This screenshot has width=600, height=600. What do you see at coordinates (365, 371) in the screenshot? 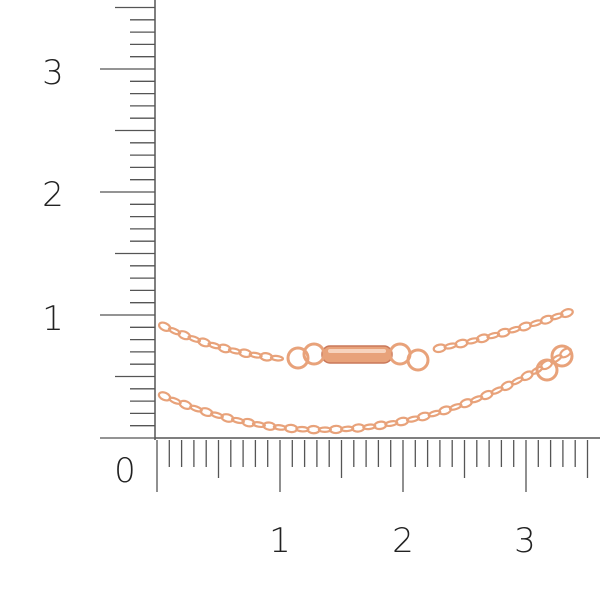
I see `gold-chain` at bounding box center [365, 371].